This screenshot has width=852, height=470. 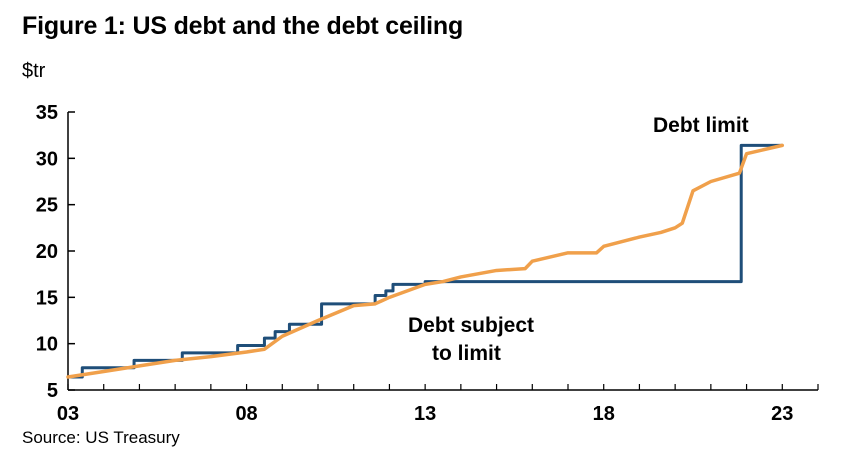 What do you see at coordinates (47, 159) in the screenshot?
I see `y-tick-label-30: 30` at bounding box center [47, 159].